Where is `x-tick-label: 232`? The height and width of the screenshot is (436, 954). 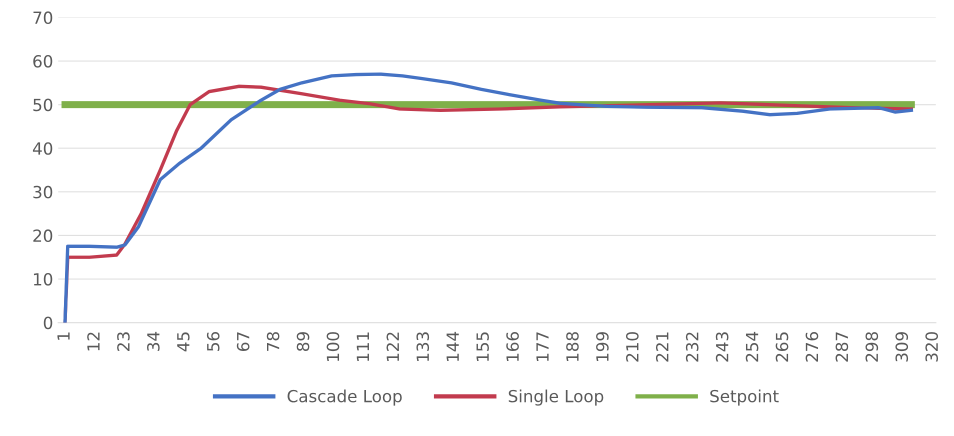
x-tick-label: 232 is located at coordinates (692, 347).